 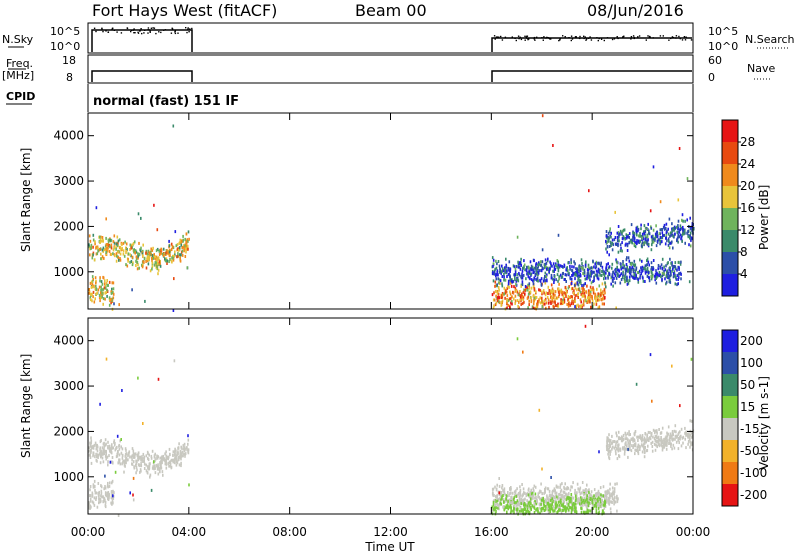 What do you see at coordinates (730, 175) in the screenshot?
I see `colorbar-swatch` at bounding box center [730, 175].